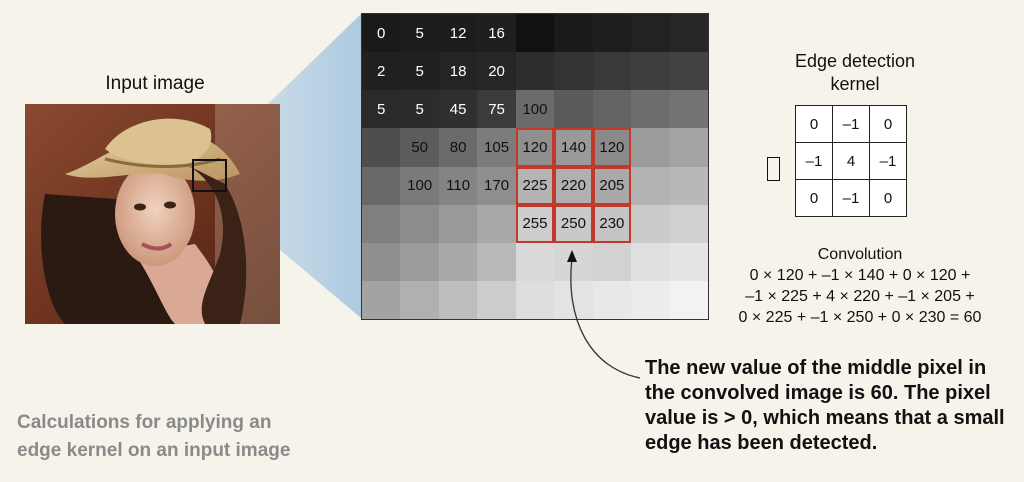 This screenshot has width=1024, height=482. What do you see at coordinates (860, 317) in the screenshot?
I see `convolution-line: 0 × 225 + –1 × 250 + 0 × 230 = 60` at bounding box center [860, 317].